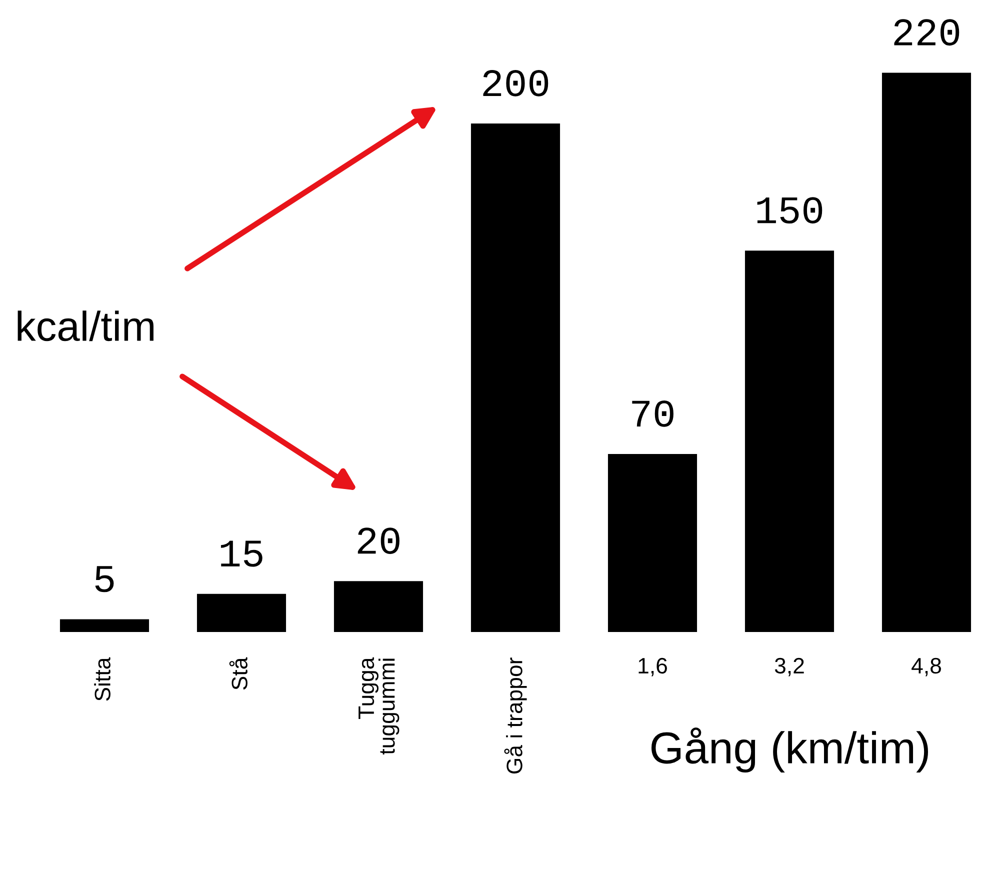 The image size is (999, 879). I want to click on x-tick-label: Stå, so click(238, 673).